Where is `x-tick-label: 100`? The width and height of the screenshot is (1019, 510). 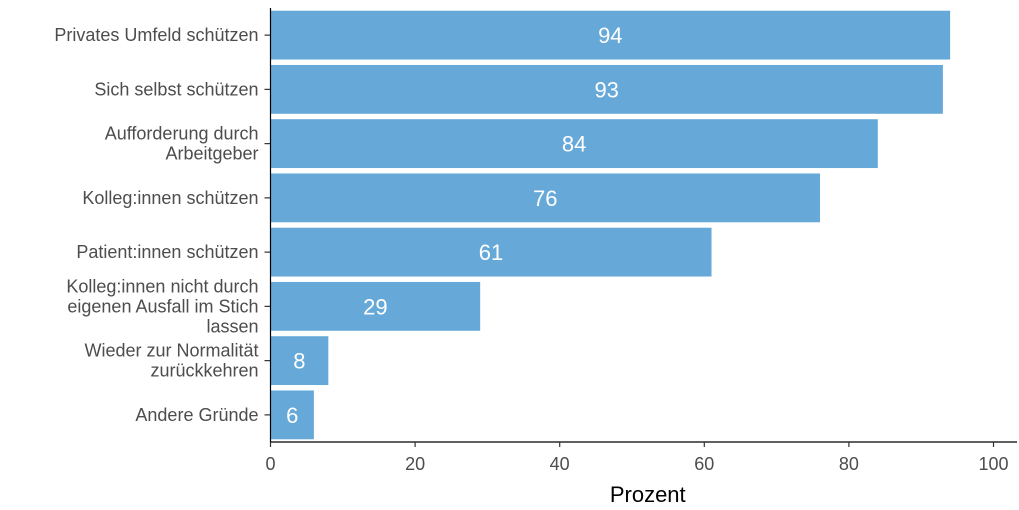 x-tick-label: 100 is located at coordinates (993, 464).